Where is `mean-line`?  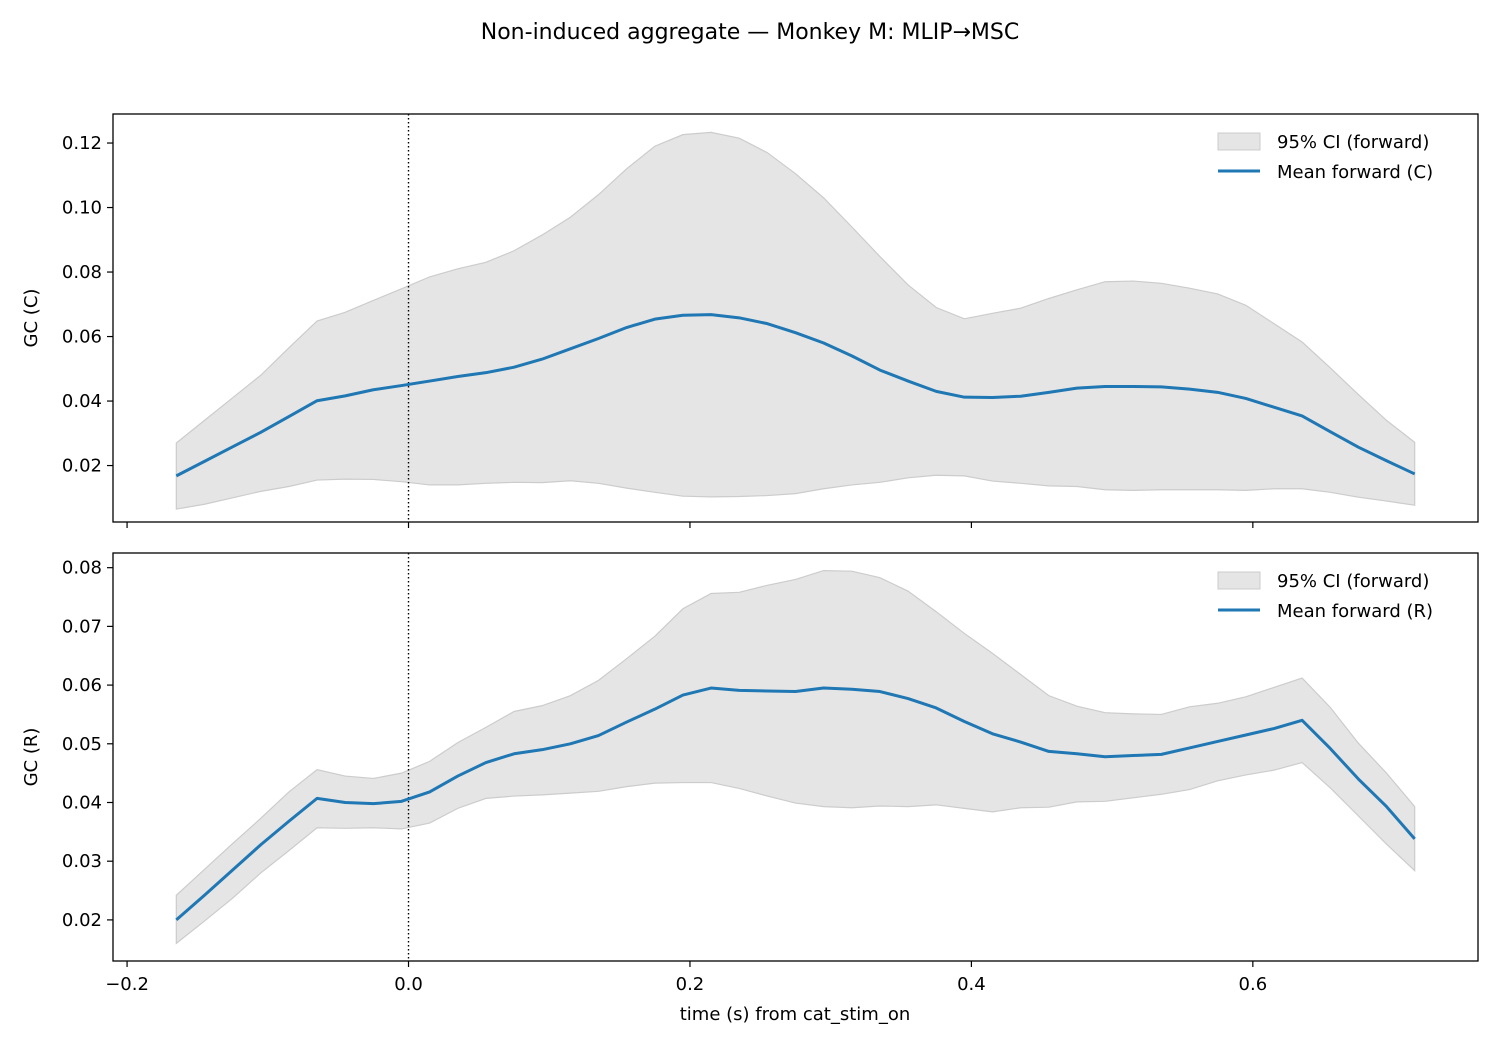 mean-line is located at coordinates (795, 395).